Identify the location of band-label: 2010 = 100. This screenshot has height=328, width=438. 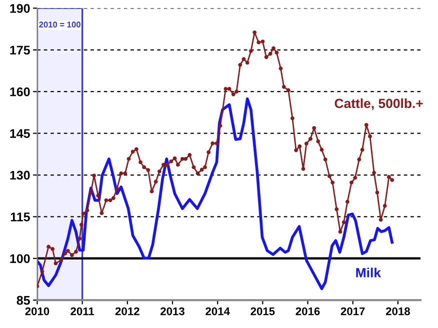
(59, 25).